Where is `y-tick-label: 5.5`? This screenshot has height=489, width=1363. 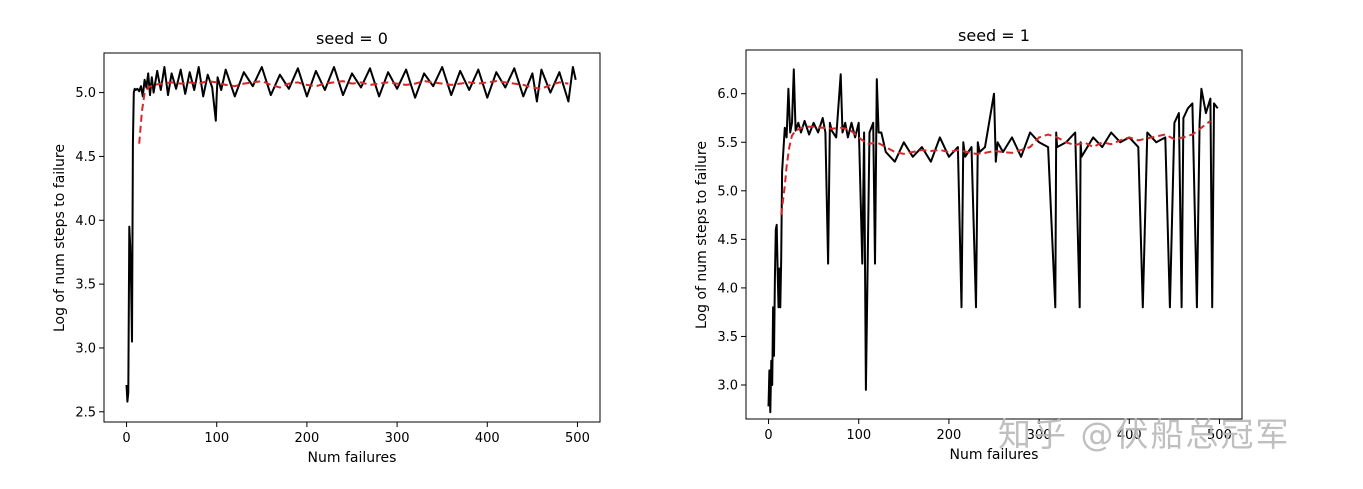
y-tick-label: 5.5 is located at coordinates (727, 143).